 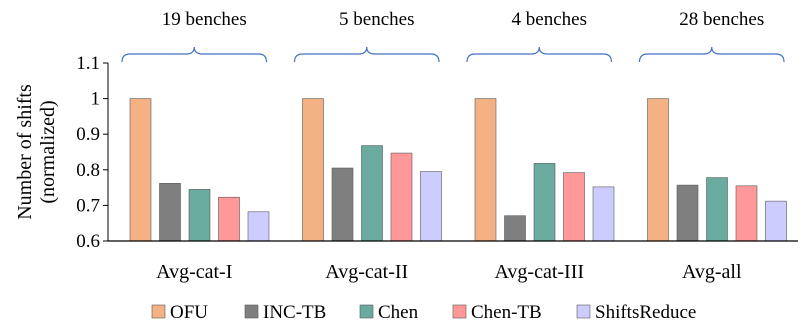 I want to click on y-tick-label: 0.8, so click(x=88, y=170).